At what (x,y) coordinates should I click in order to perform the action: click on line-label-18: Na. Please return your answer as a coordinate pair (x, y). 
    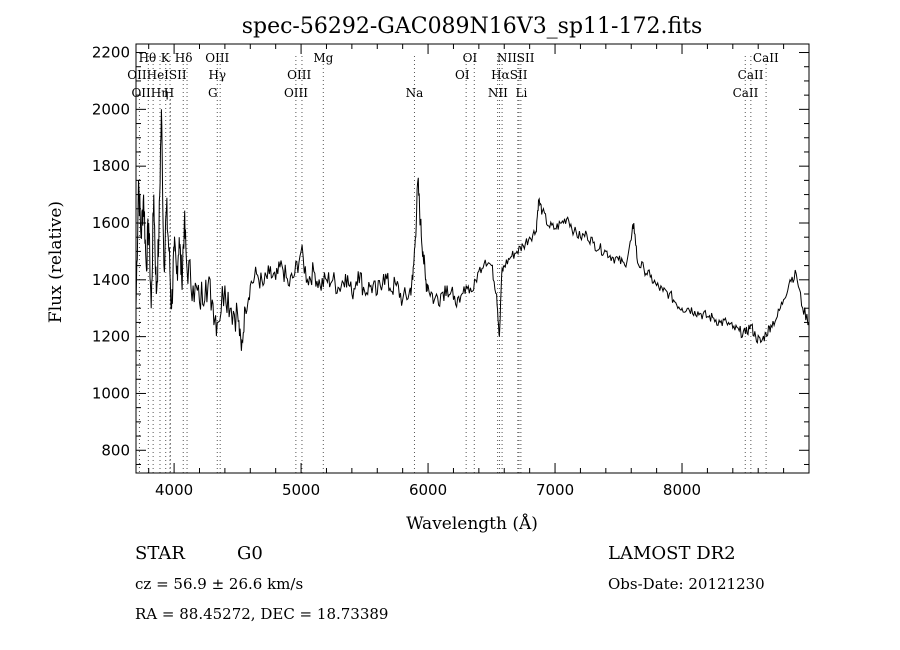
    Looking at the image, I should click on (415, 93).